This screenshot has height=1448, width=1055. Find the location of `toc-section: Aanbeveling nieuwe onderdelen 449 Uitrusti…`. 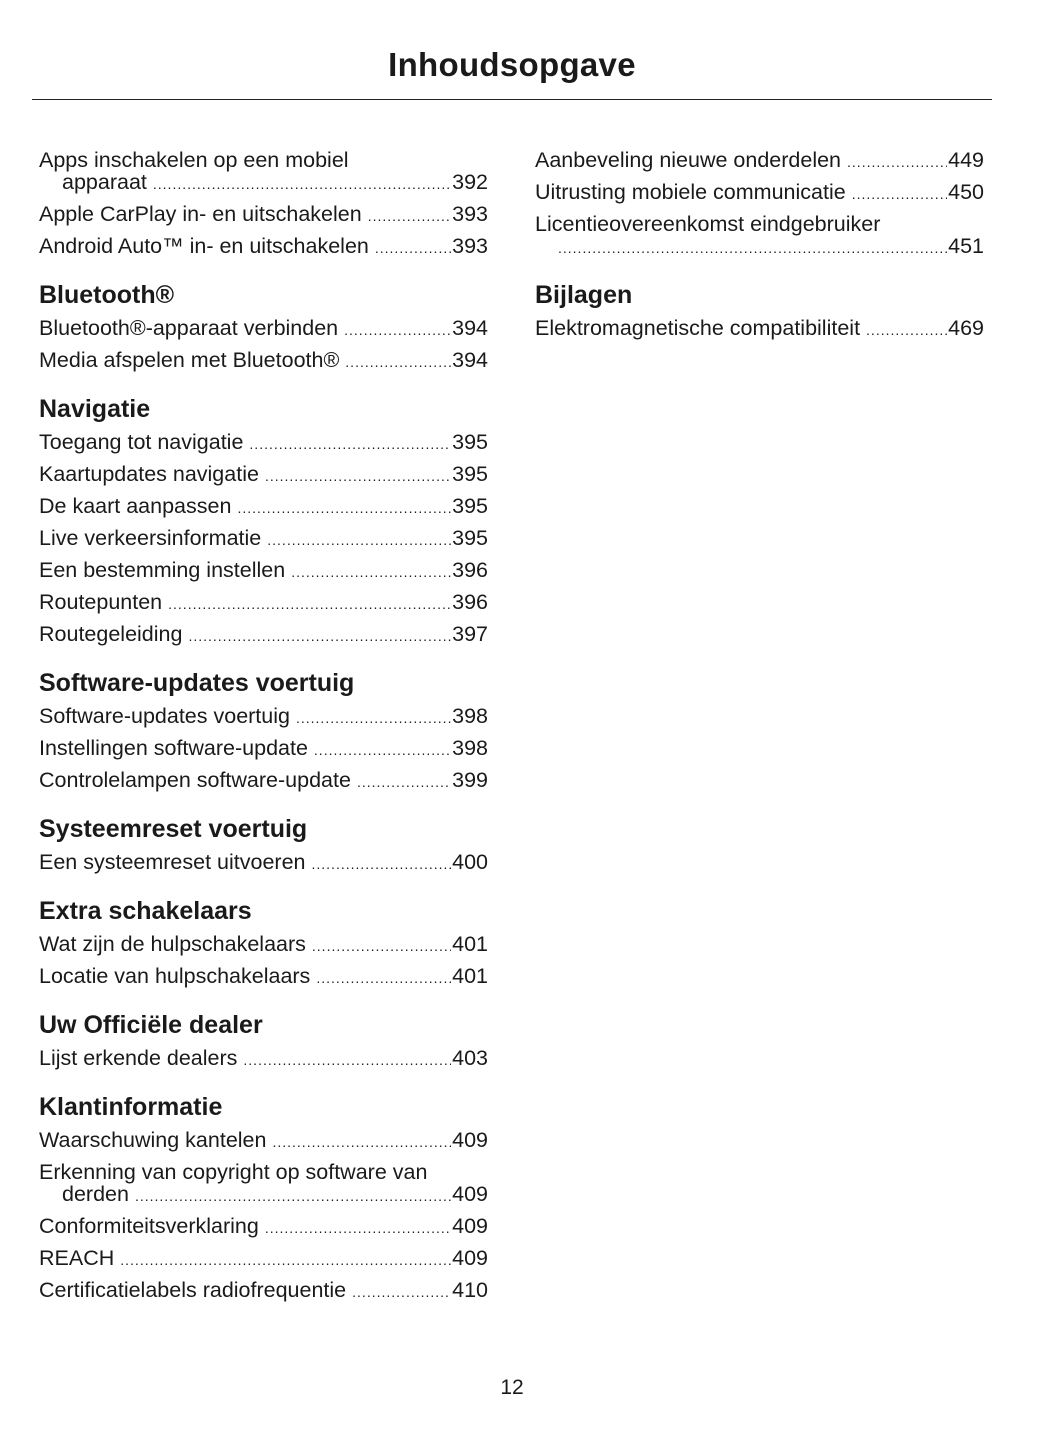

toc-section: Aanbeveling nieuwe onderdelen 449 Uitrusti… is located at coordinates (759, 204).